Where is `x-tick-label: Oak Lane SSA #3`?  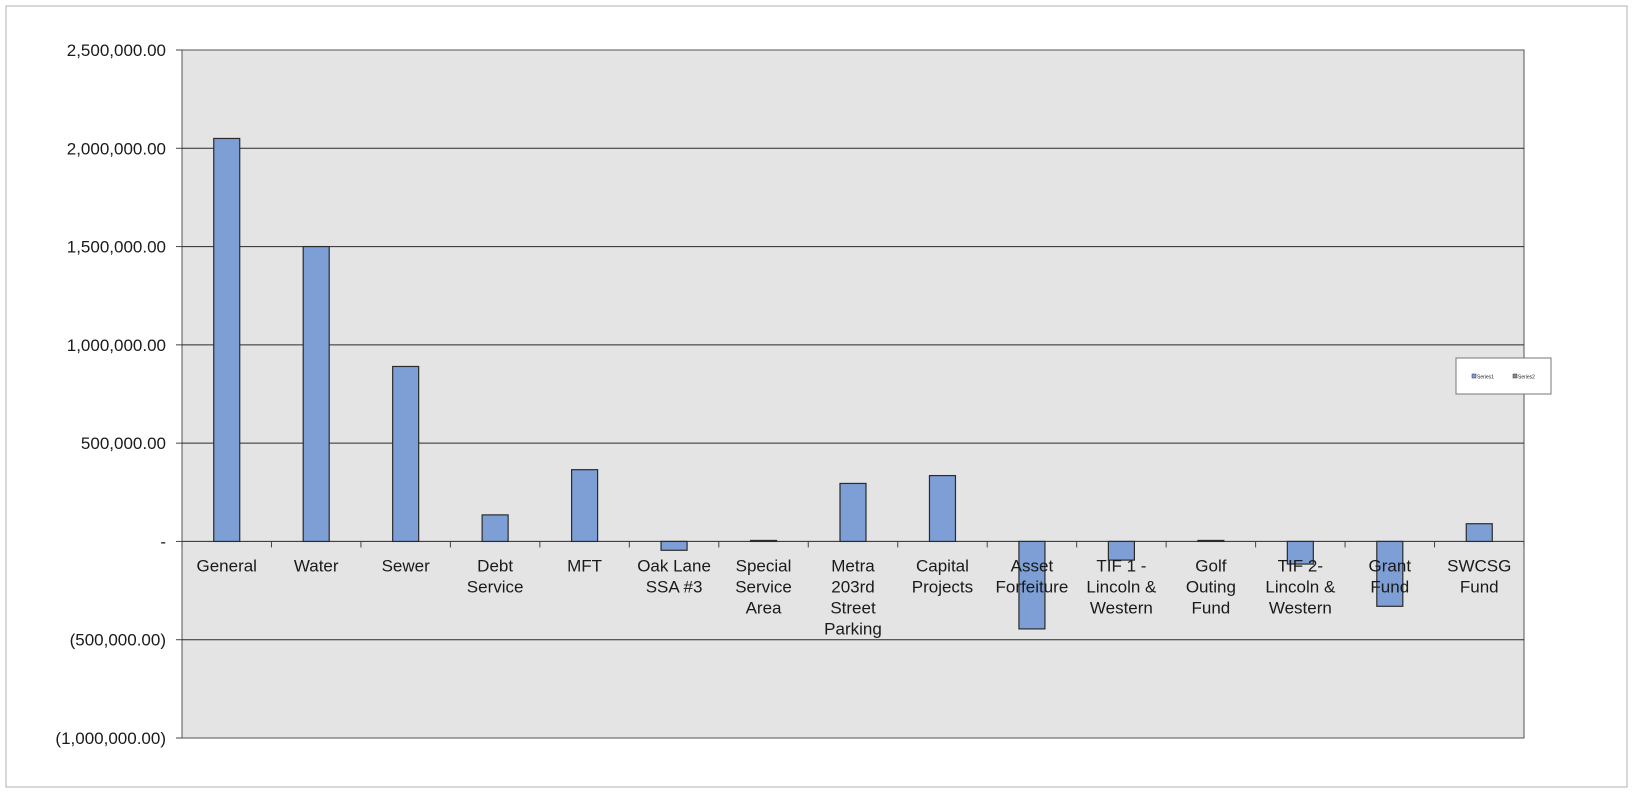 x-tick-label: Oak Lane SSA #3 is located at coordinates (674, 576).